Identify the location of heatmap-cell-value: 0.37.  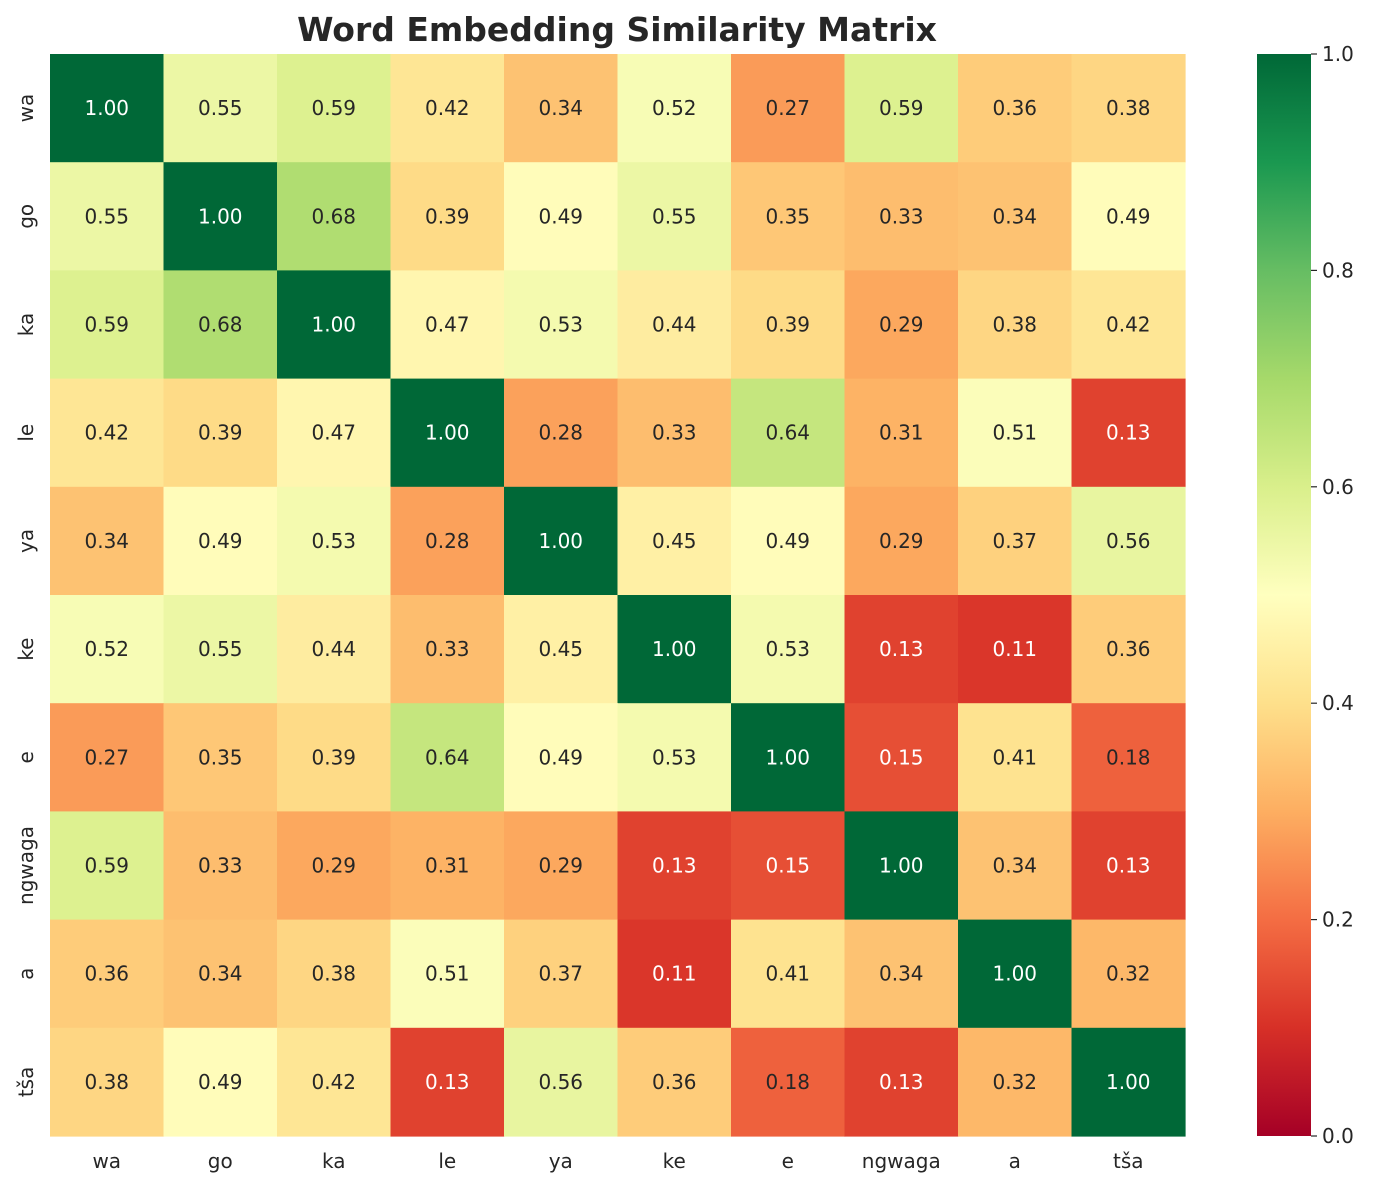
(1014, 541).